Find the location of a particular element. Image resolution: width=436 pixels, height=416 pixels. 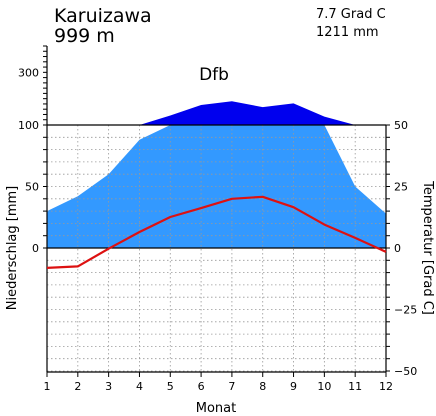

x-tick-label: 12 is located at coordinates (386, 386).